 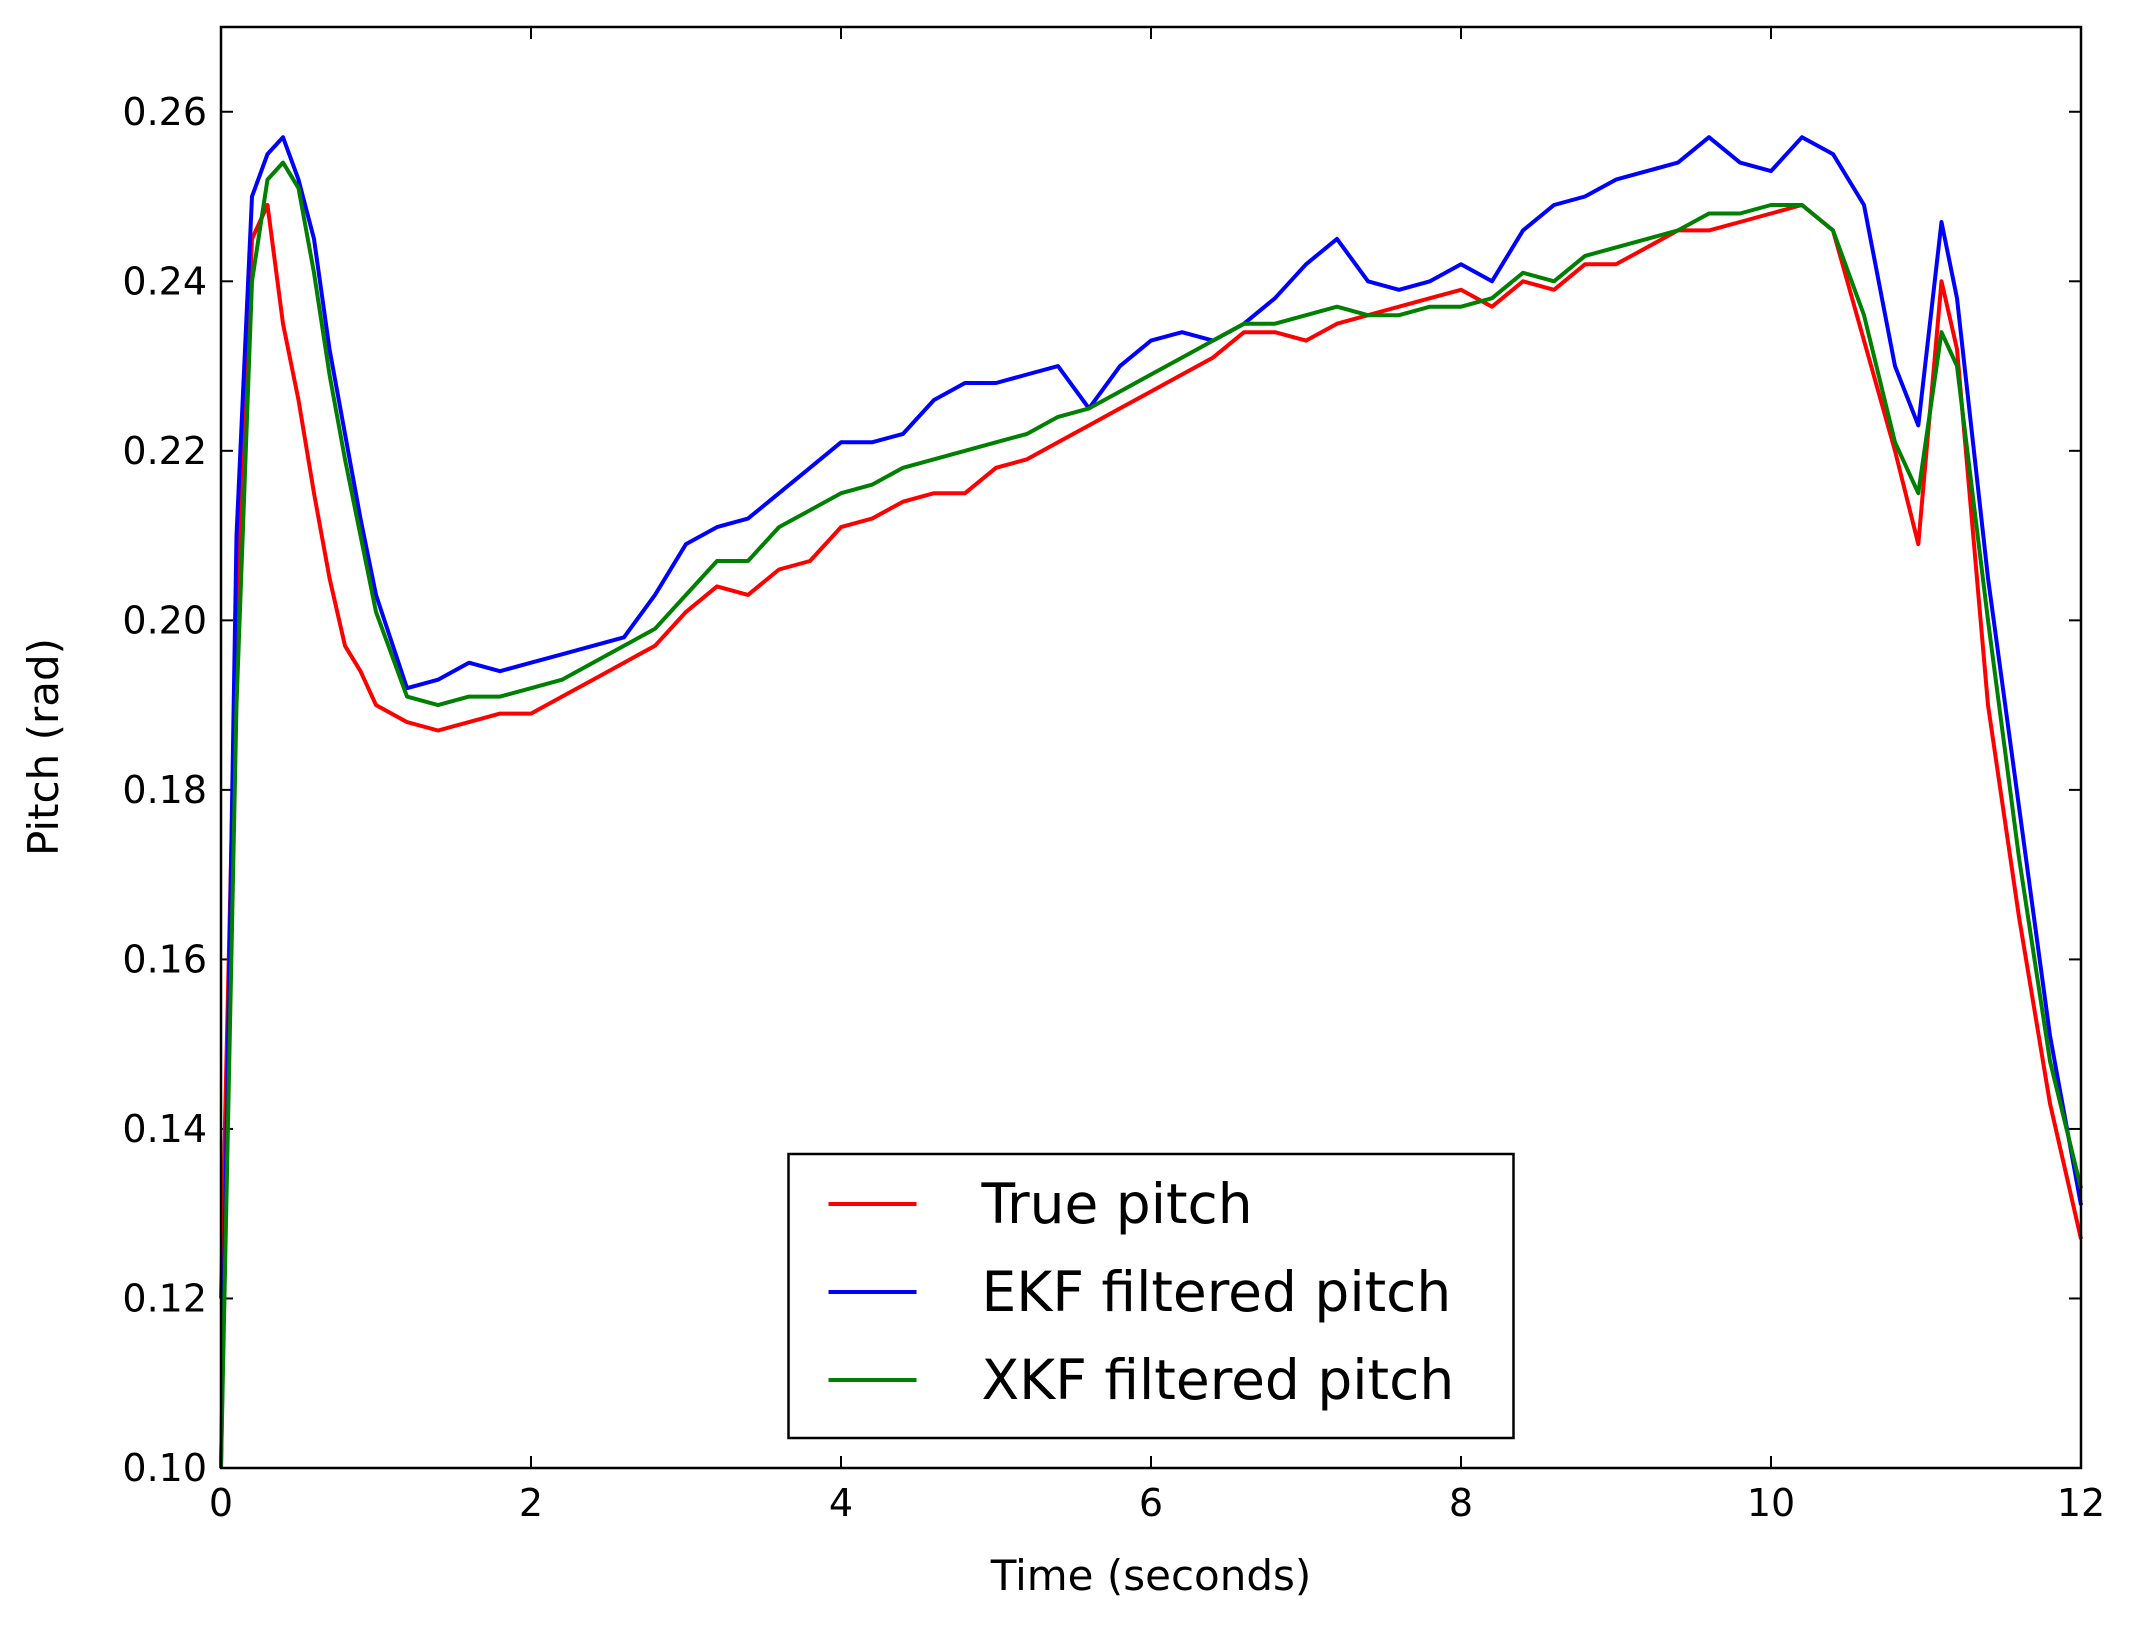 What do you see at coordinates (1461, 1503) in the screenshot?
I see `x-tick-label: 8` at bounding box center [1461, 1503].